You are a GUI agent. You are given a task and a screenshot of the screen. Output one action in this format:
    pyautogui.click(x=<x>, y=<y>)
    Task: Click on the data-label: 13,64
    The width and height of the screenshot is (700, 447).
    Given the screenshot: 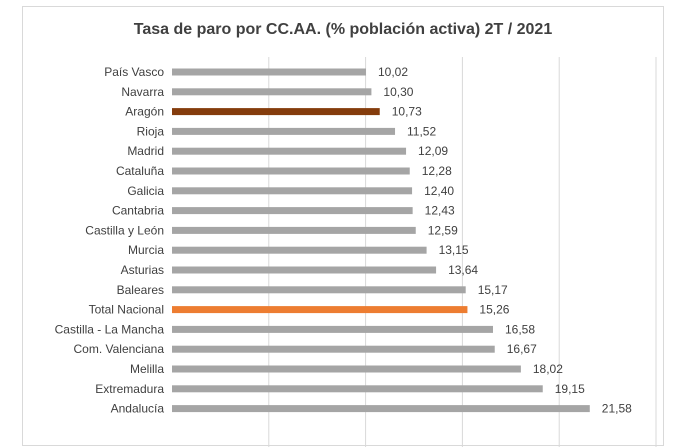 What is the action you would take?
    pyautogui.click(x=463, y=270)
    